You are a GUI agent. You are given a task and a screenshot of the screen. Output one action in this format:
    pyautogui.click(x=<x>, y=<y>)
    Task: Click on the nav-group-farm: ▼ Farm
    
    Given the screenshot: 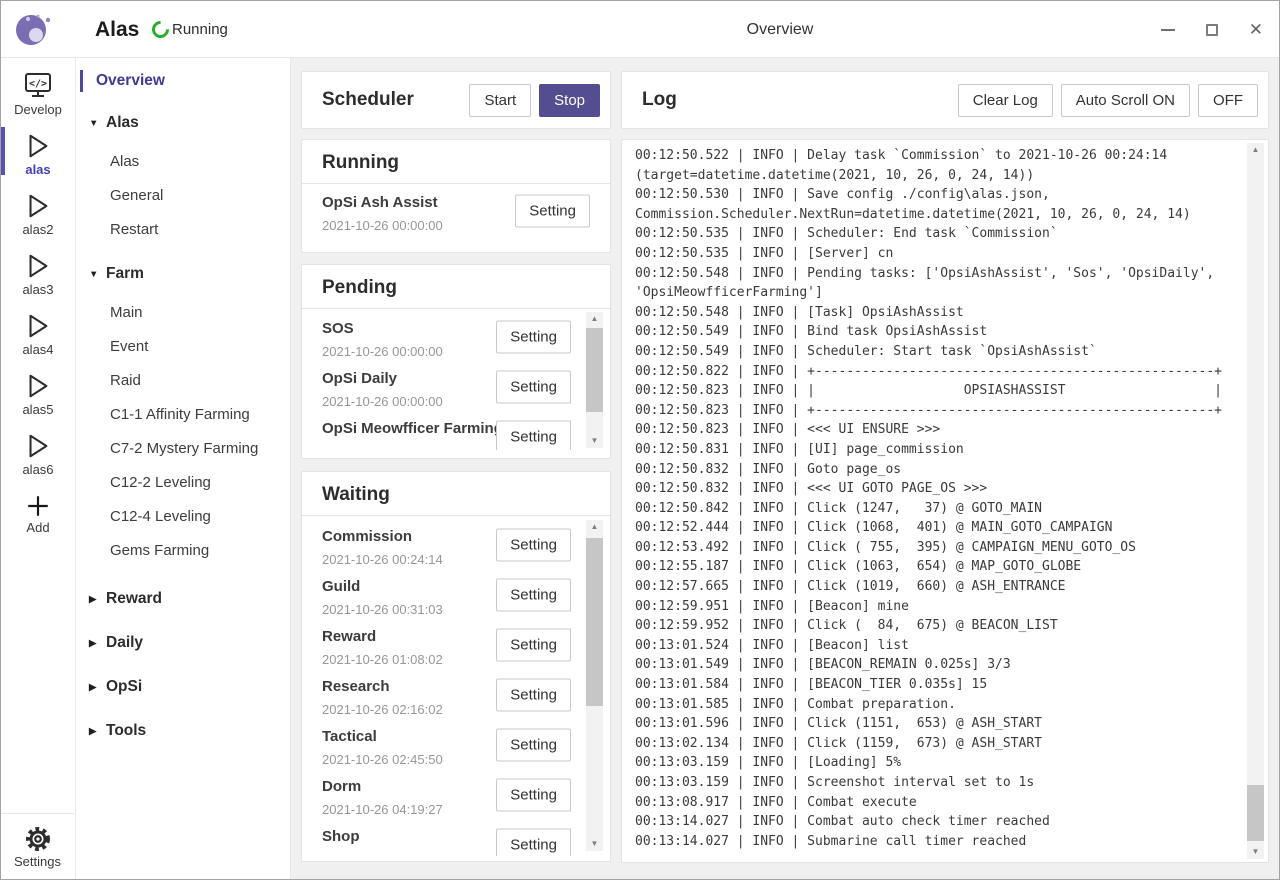 What is the action you would take?
    pyautogui.click(x=183, y=274)
    